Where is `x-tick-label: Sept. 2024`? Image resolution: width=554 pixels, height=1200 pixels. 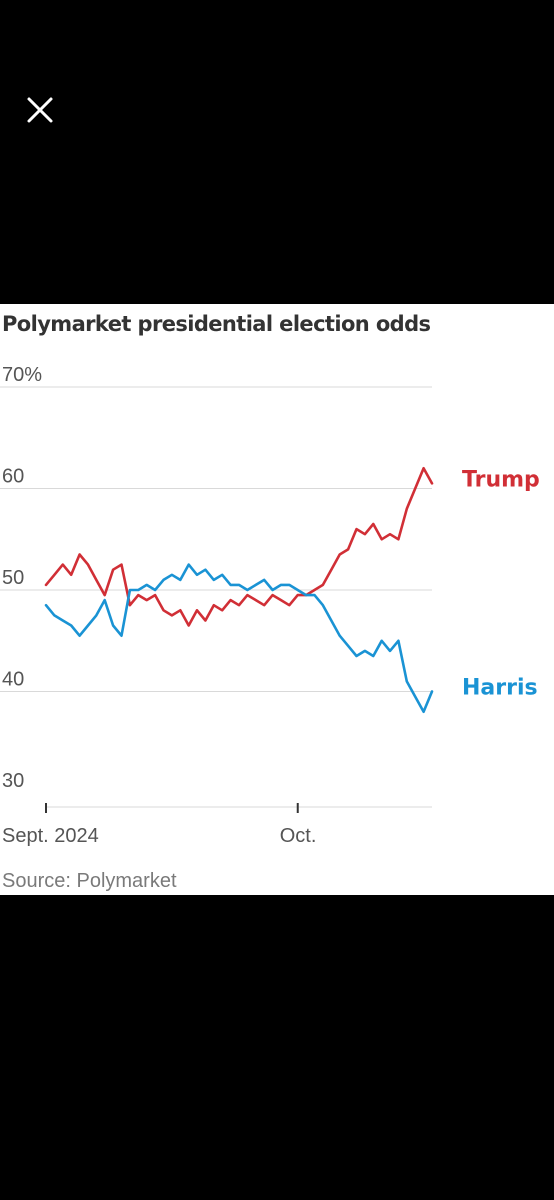
x-tick-label: Sept. 2024 is located at coordinates (50, 836).